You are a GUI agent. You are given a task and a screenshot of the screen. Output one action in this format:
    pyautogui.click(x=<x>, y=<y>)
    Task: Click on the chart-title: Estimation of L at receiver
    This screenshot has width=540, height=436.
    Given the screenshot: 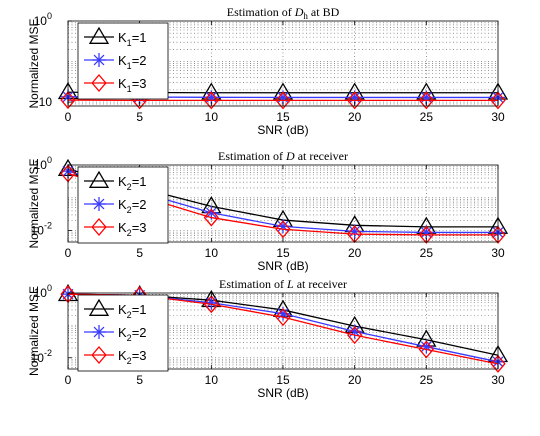 What is the action you would take?
    pyautogui.click(x=283, y=284)
    